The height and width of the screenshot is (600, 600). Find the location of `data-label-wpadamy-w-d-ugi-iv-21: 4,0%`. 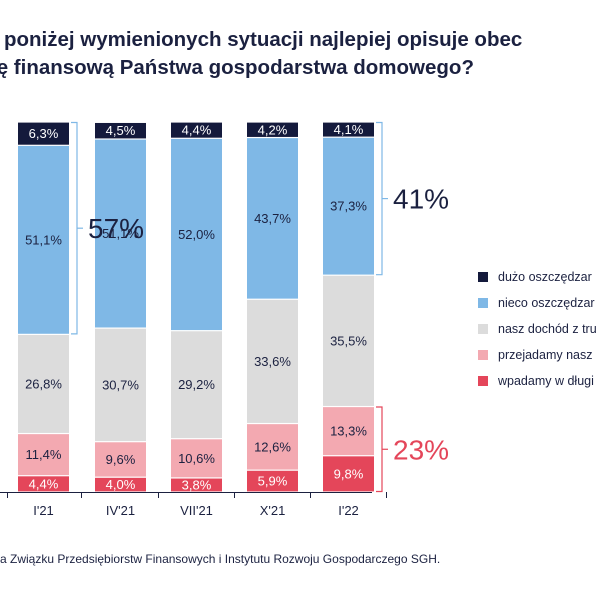

data-label-wpadamy-w-d-ugi-iv-21: 4,0% is located at coordinates (121, 484).